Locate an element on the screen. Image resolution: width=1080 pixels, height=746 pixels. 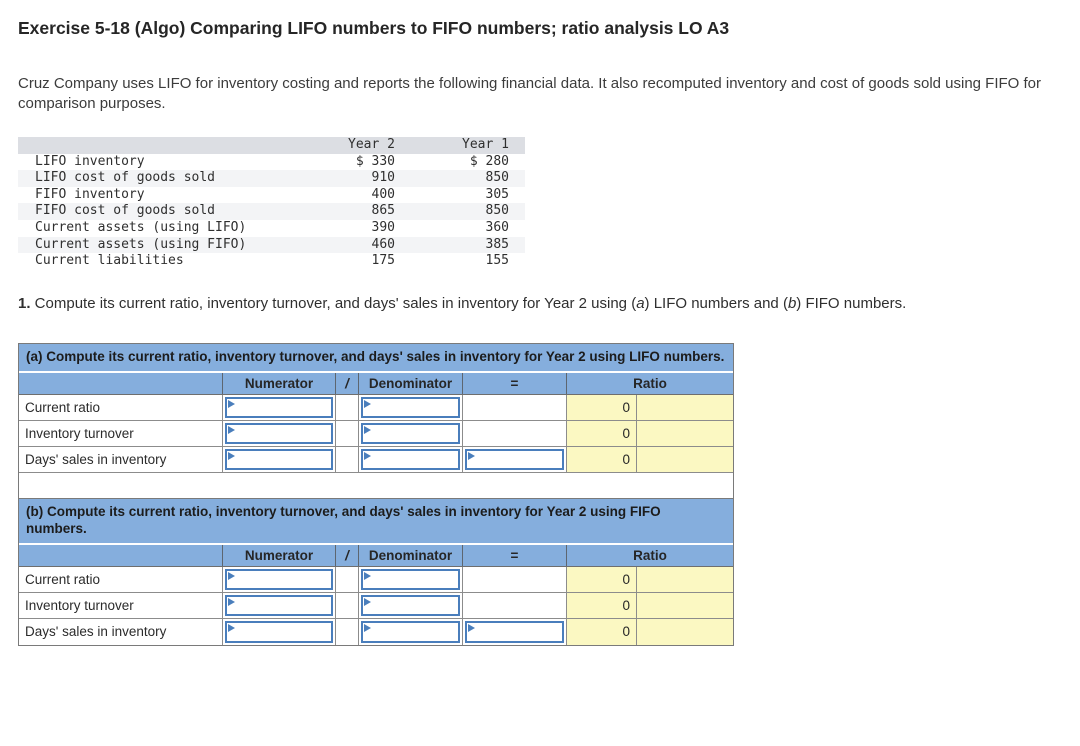
requirement-italic-b: b is located at coordinates (792, 303).